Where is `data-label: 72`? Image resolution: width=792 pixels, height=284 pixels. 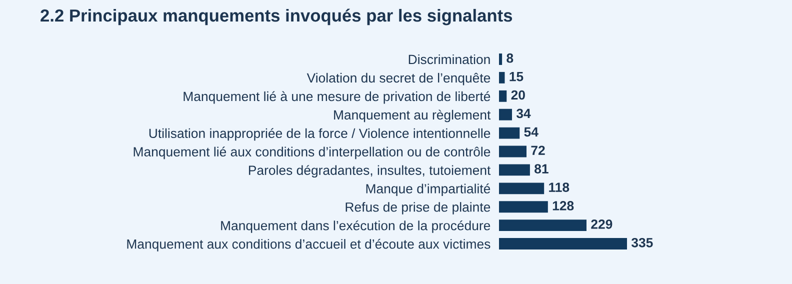
data-label: 72 is located at coordinates (538, 150).